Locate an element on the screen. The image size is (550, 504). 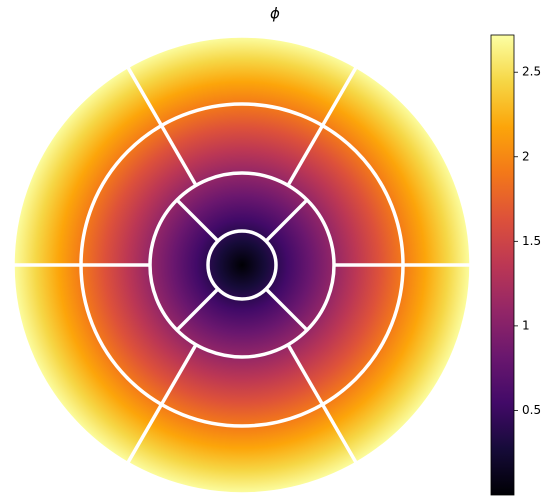
colorbar-tick-label: 0.5 is located at coordinates (531, 410).